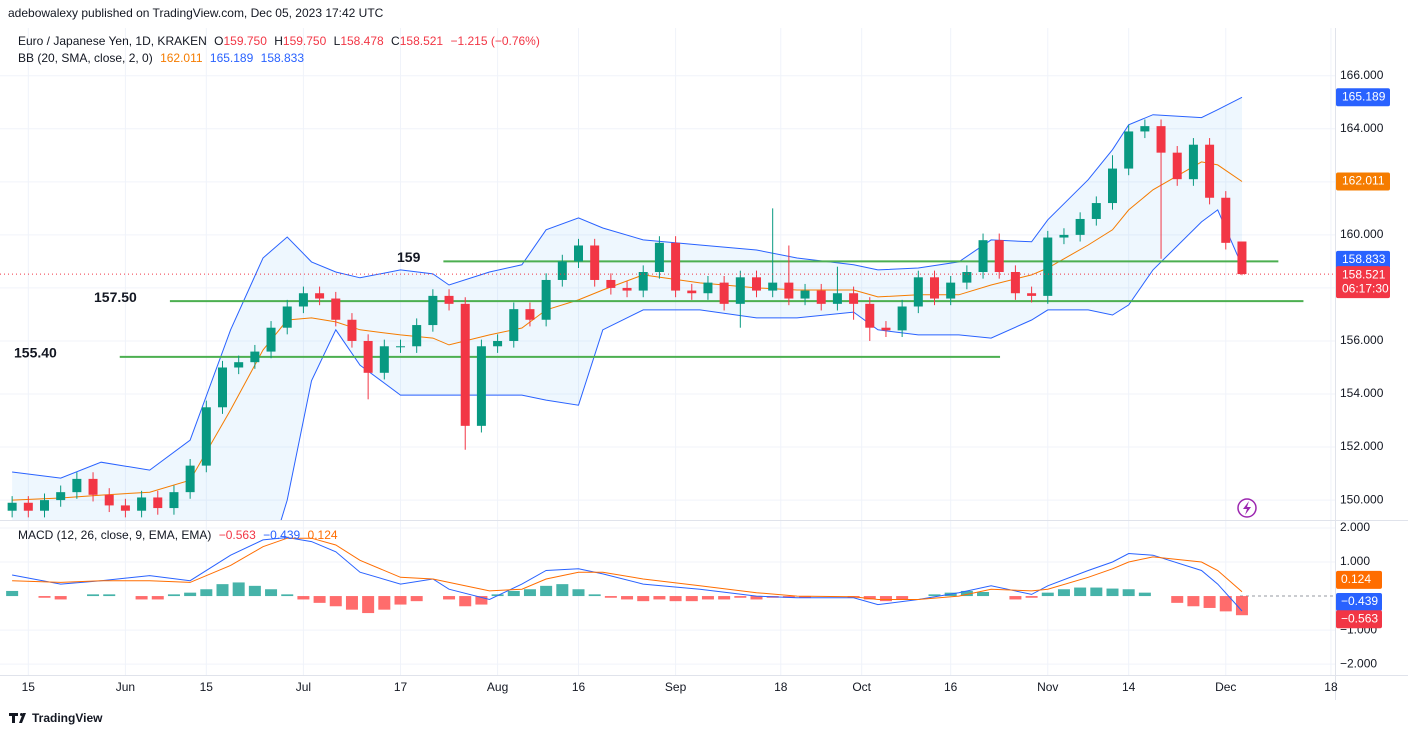 Image resolution: width=1408 pixels, height=737 pixels. Describe the element at coordinates (1129, 687) in the screenshot. I see `x-tick-label: 14` at that location.